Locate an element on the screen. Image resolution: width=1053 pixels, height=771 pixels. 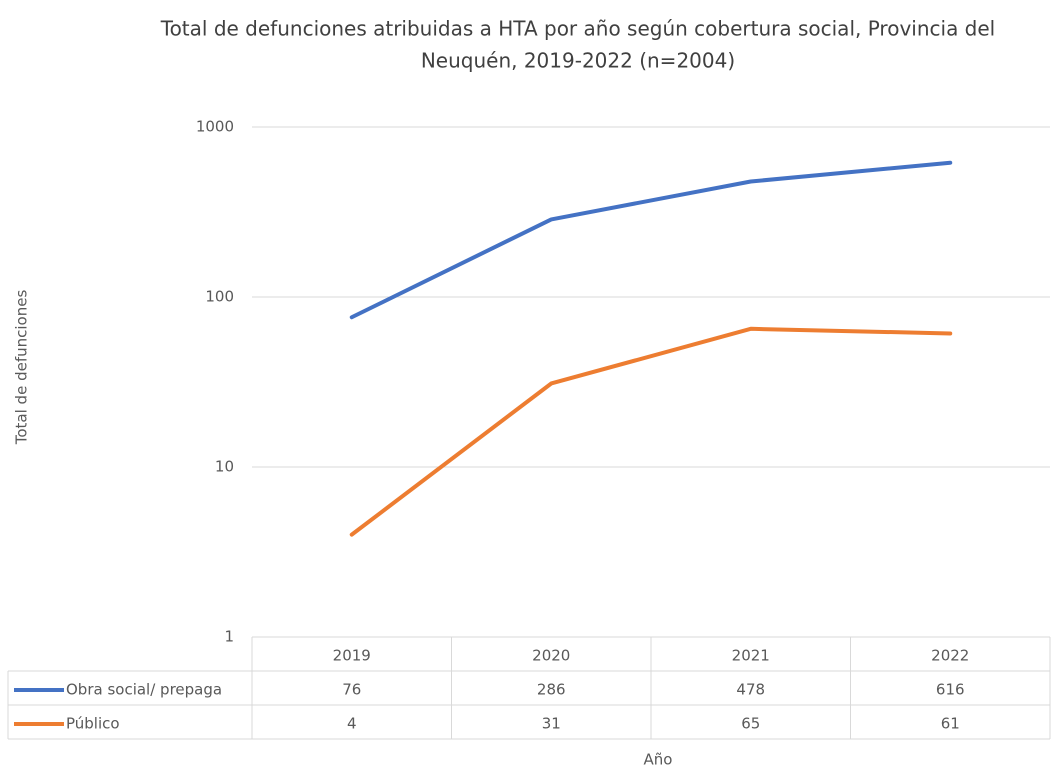
x-tick-label: 2020 is located at coordinates (551, 656).